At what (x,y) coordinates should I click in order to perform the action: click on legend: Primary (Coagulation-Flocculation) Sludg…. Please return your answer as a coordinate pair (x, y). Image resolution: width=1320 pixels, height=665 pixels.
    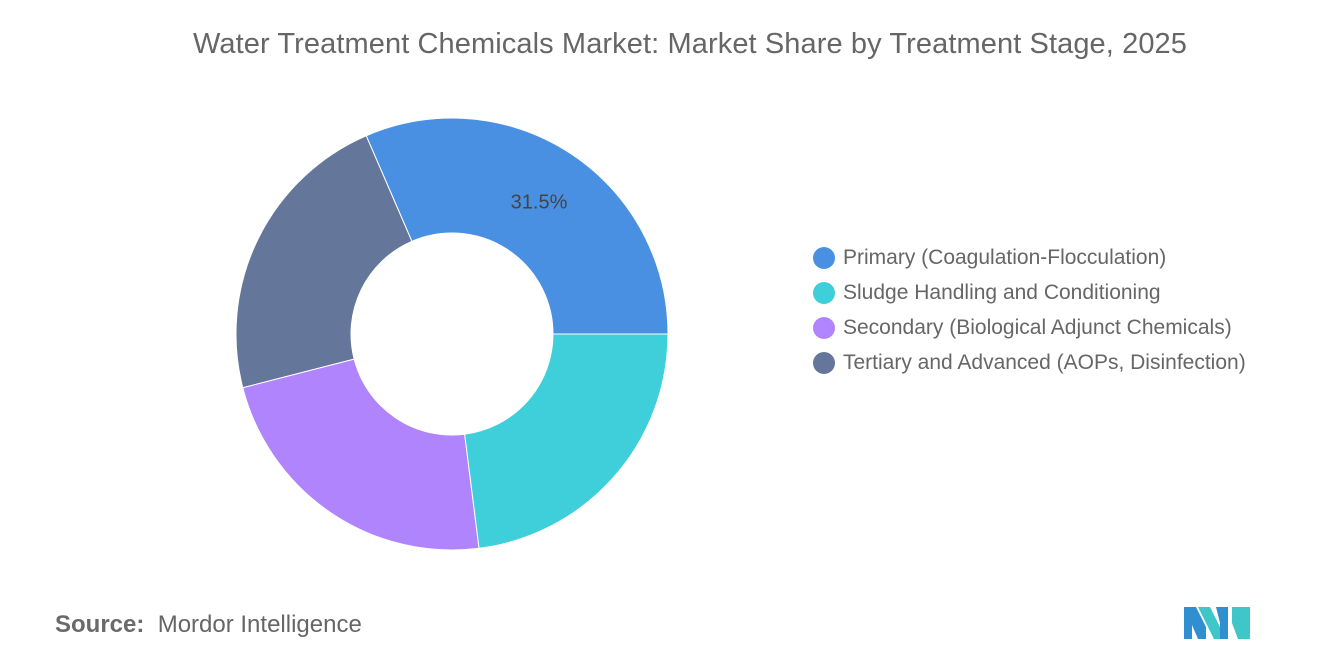
    Looking at the image, I should click on (1048, 314).